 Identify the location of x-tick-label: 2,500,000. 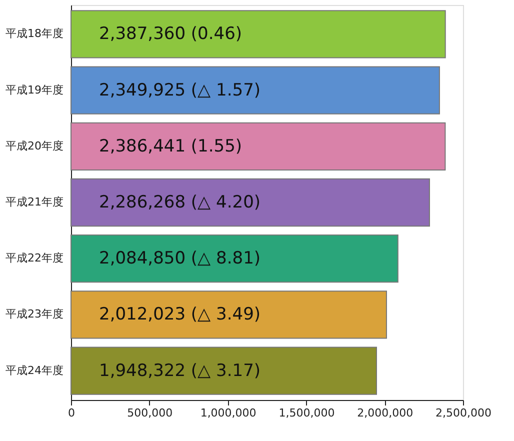
(464, 413).